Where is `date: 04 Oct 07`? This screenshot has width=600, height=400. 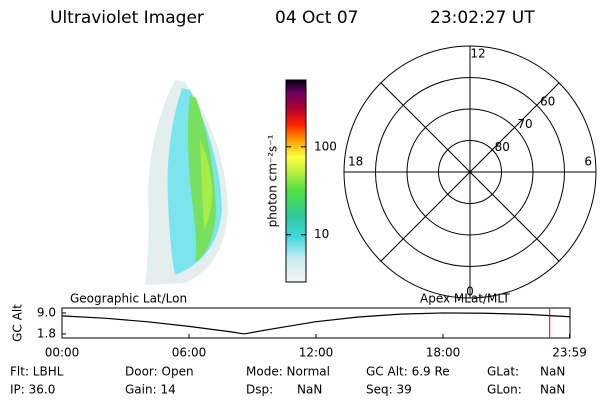 date: 04 Oct 07 is located at coordinates (316, 18).